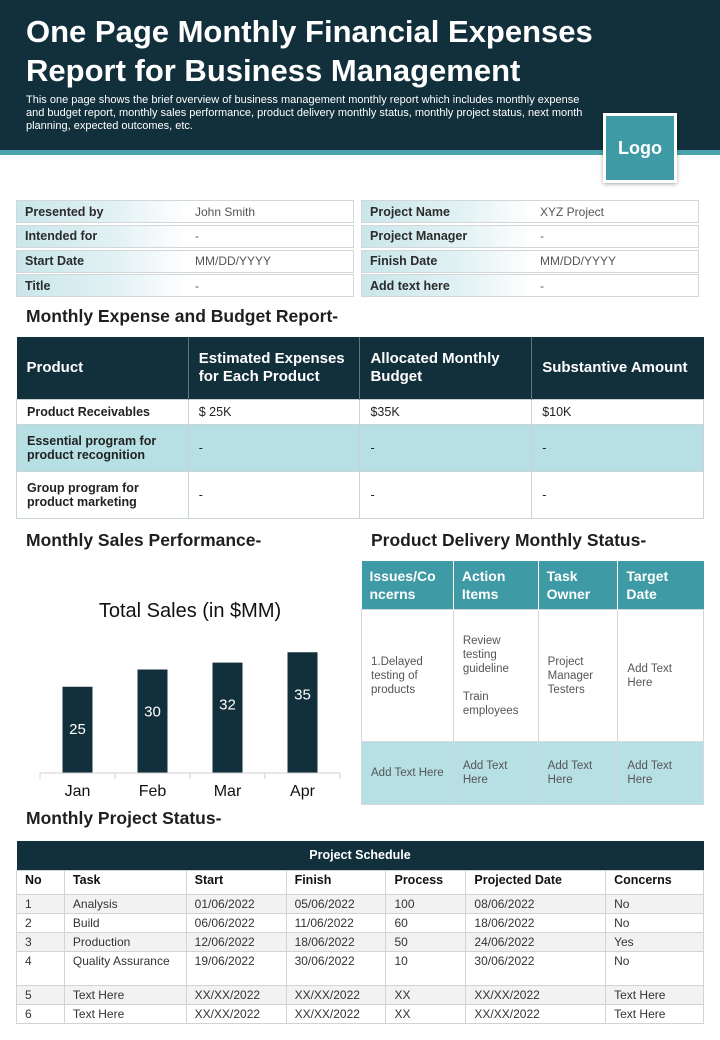 This screenshot has width=720, height=1040. I want to click on table-cell: Review testing guideline Train employees, so click(495, 675).